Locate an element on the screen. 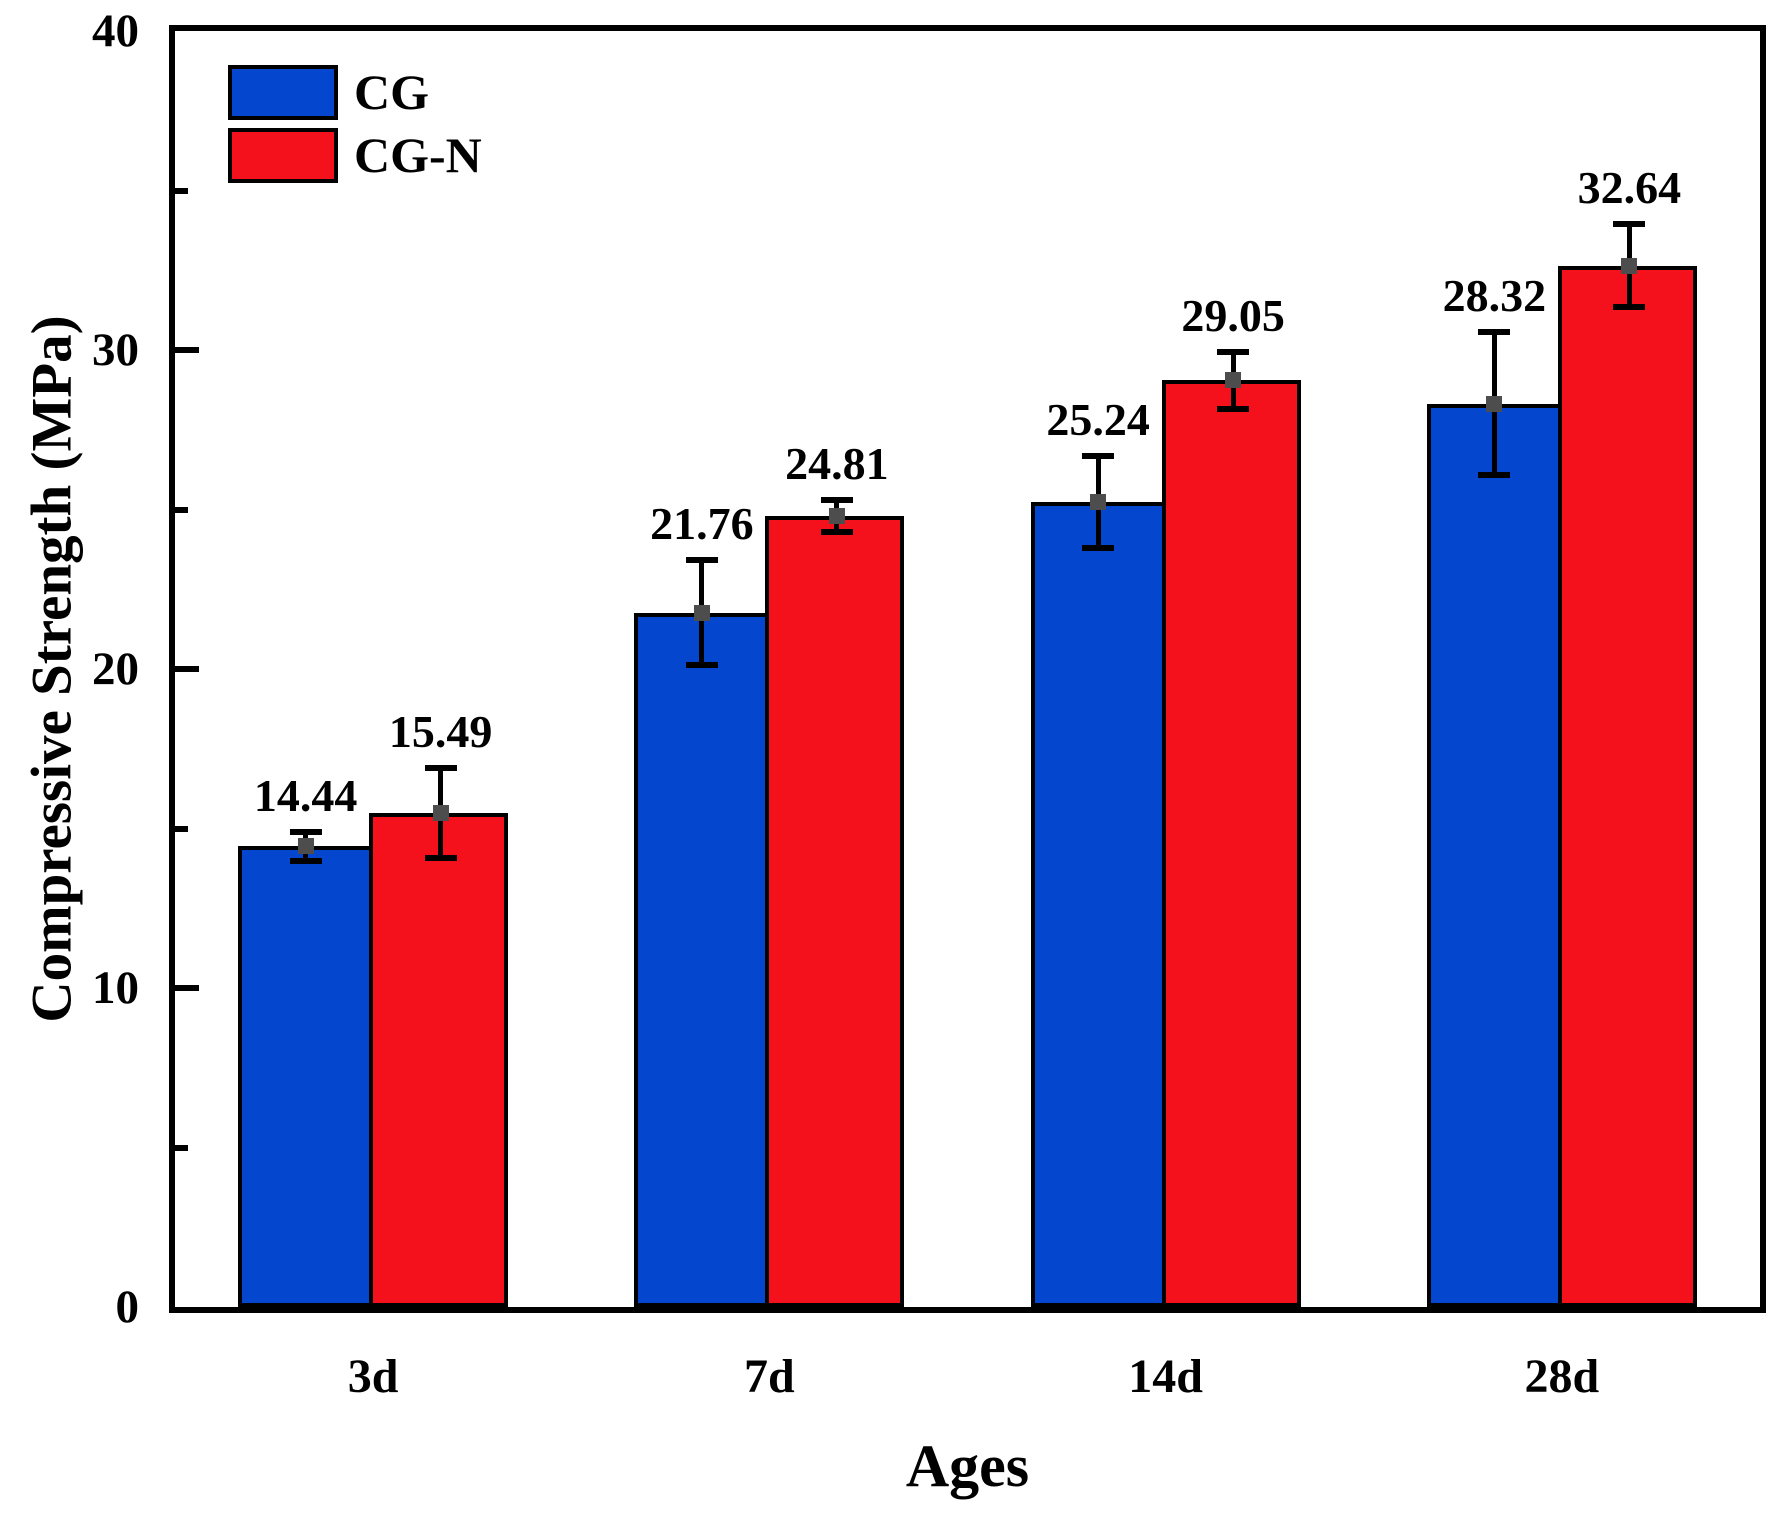  legend-item-cg-n: CG-N is located at coordinates (355, 155).